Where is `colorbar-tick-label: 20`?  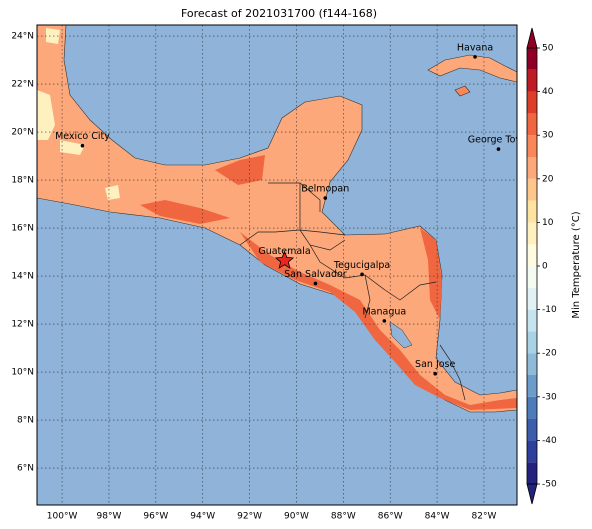 colorbar-tick-label: 20 is located at coordinates (548, 179).